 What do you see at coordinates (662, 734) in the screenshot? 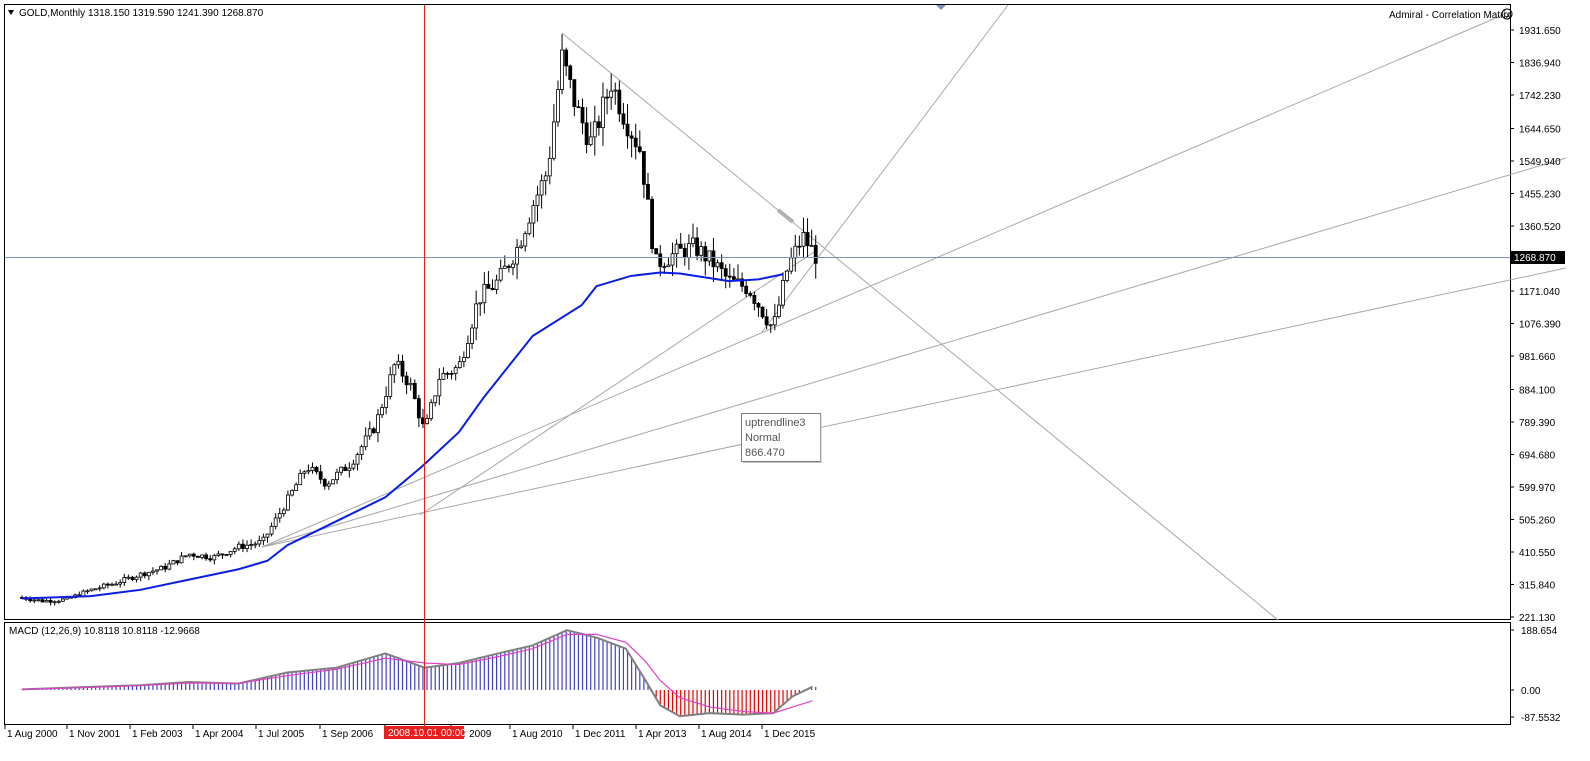
I see `time-tick-label: 1 Apr 2013` at bounding box center [662, 734].